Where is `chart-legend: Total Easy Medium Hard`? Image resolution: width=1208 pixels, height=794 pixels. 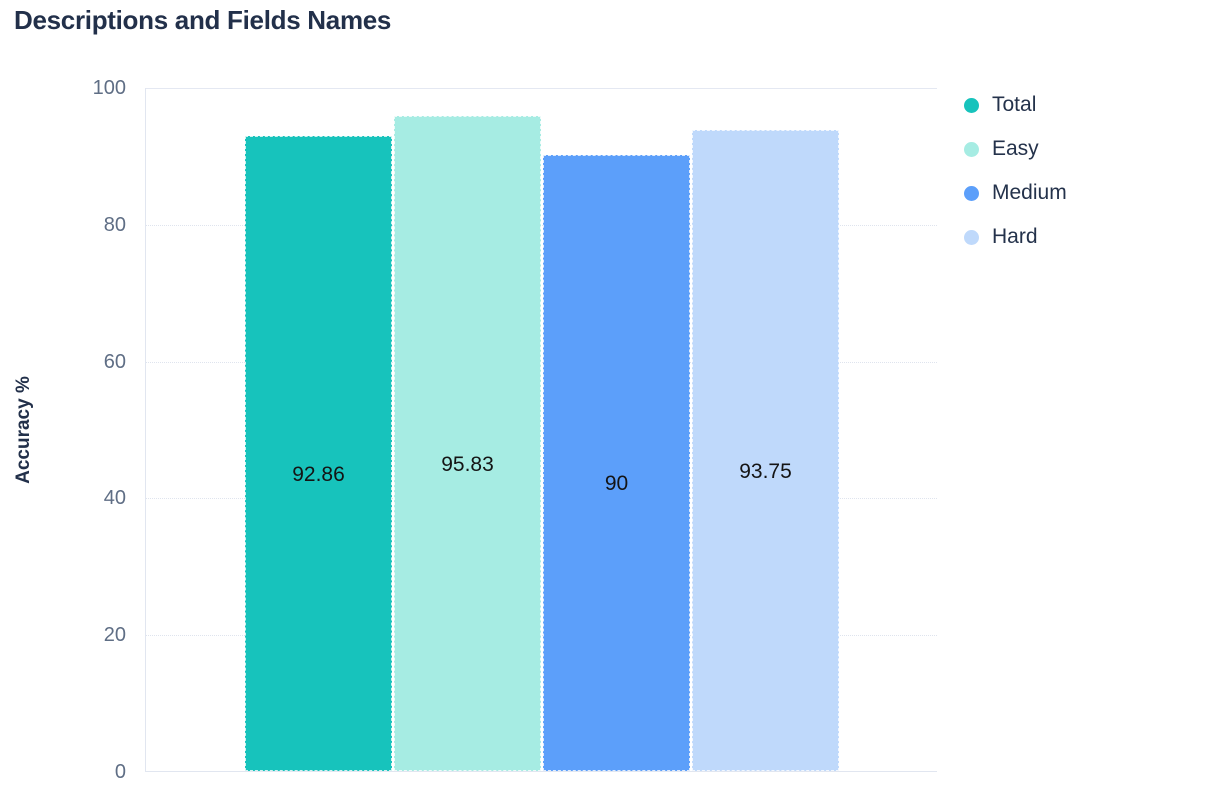 chart-legend: Total Easy Medium Hard is located at coordinates (1015, 171).